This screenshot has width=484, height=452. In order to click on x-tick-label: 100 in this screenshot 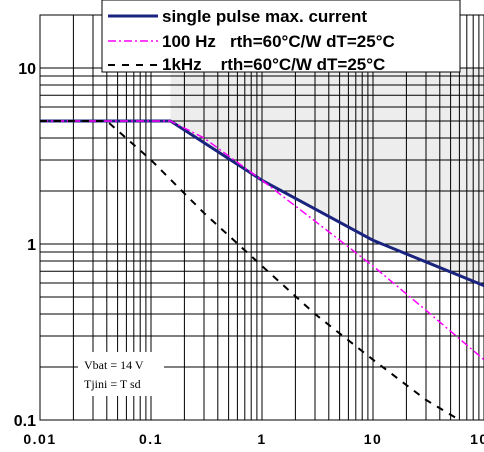, I will do `click(477, 439)`.